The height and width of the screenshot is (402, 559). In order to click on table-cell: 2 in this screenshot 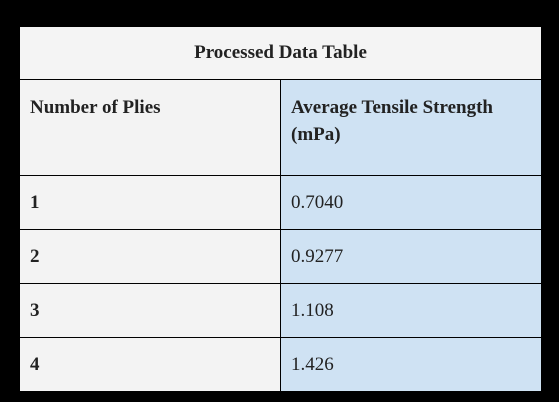, I will do `click(150, 256)`.